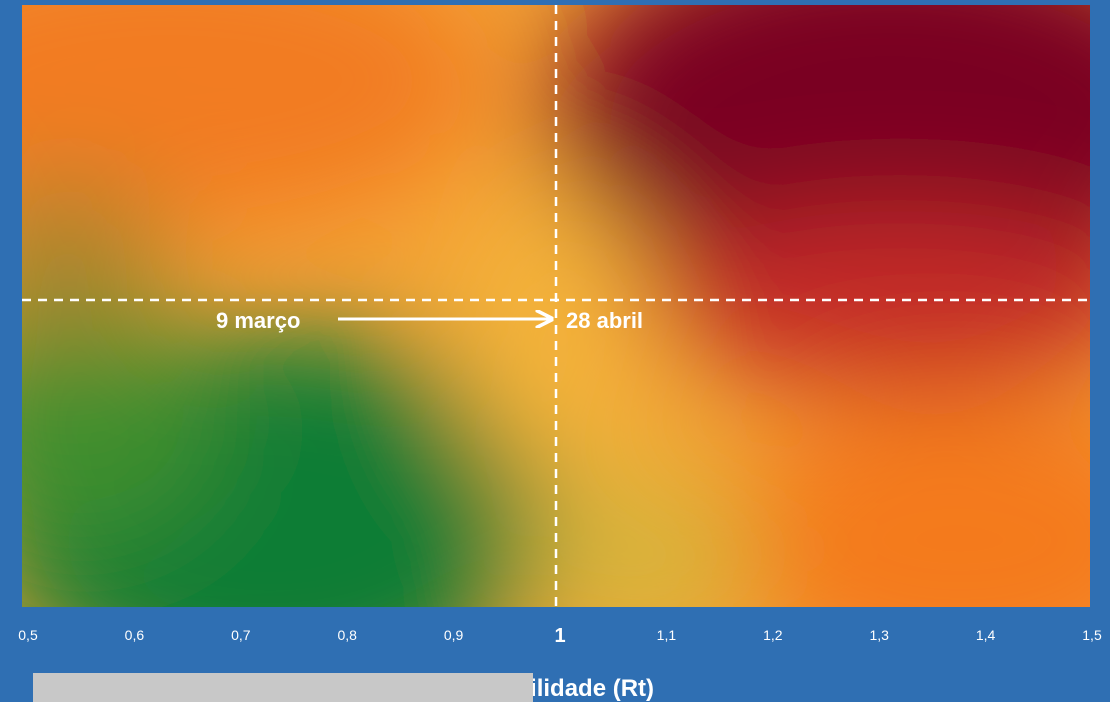 The height and width of the screenshot is (702, 1110). I want to click on x-tick-label: 1,5, so click(1092, 635).